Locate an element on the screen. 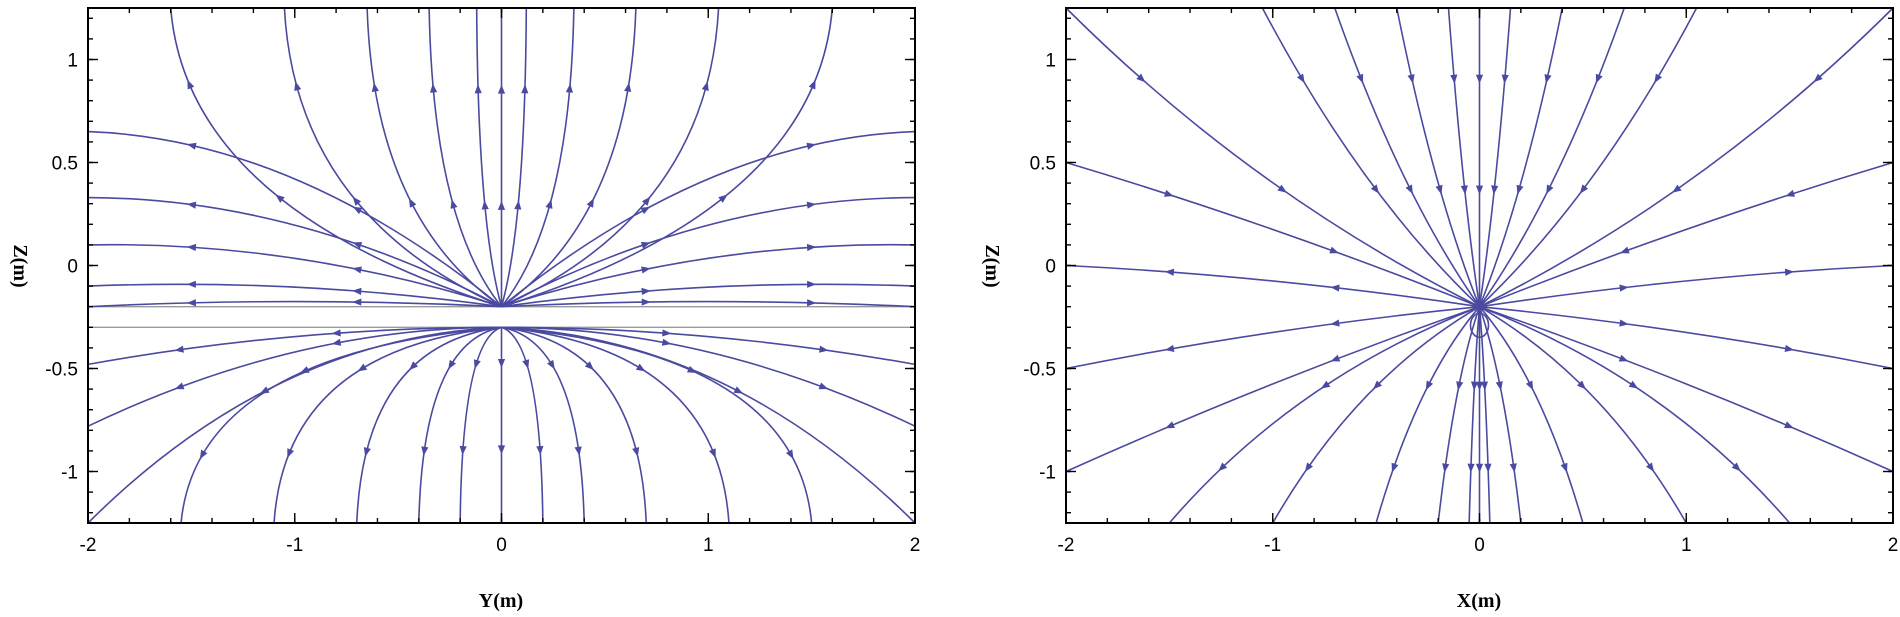  y-axis-title-right: Z(m) is located at coordinates (992, 265).